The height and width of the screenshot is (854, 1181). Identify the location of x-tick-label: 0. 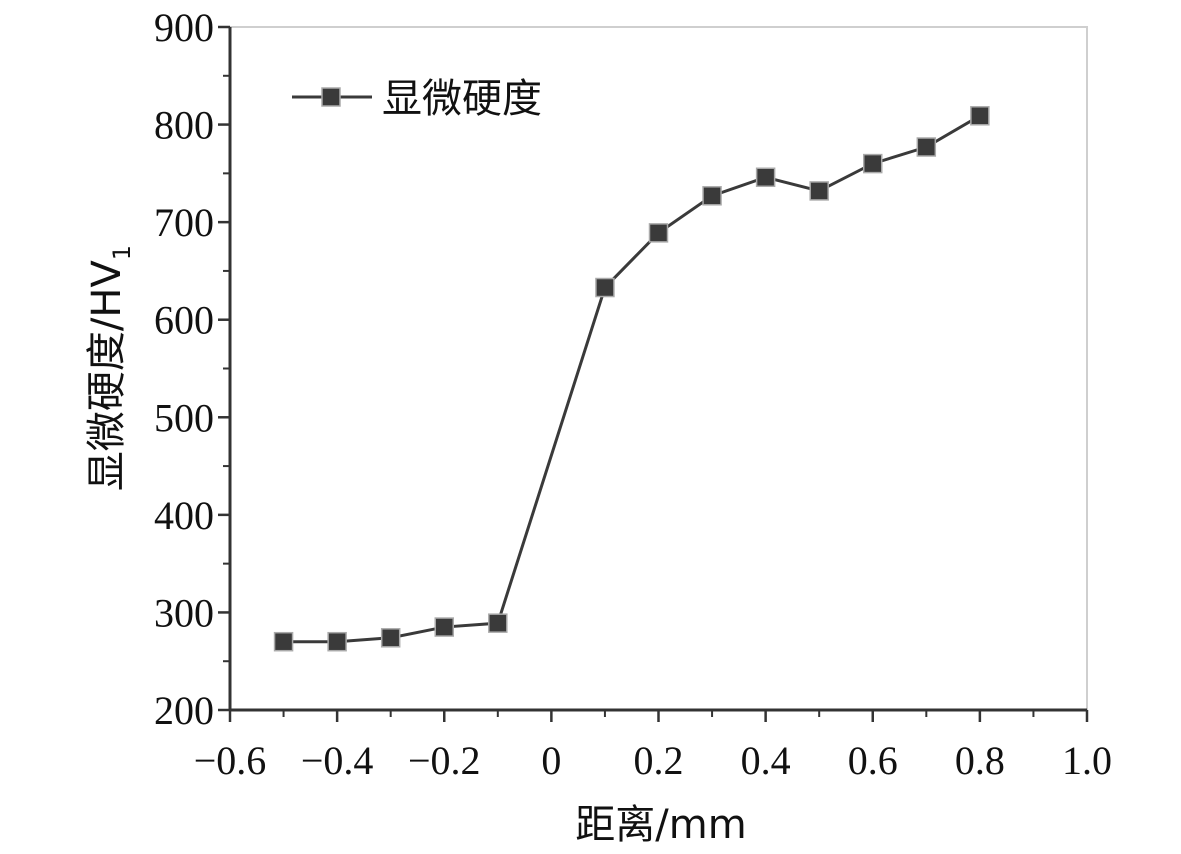
(551, 760).